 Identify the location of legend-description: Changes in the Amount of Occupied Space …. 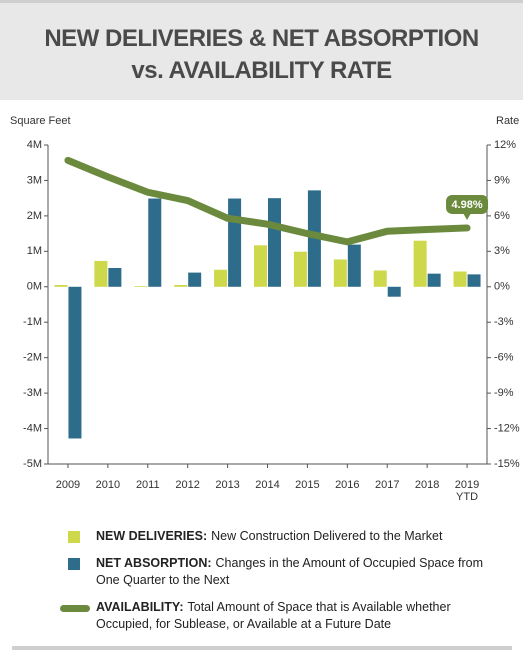
(290, 571).